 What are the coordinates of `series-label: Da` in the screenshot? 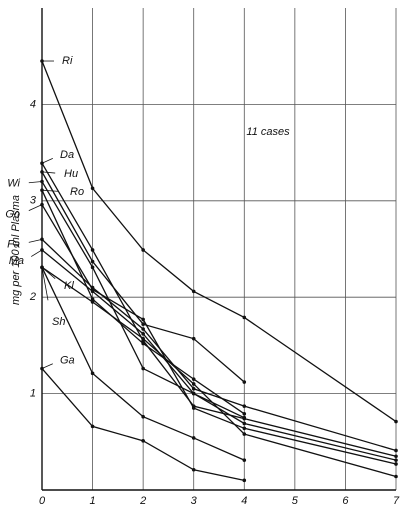 It's located at (67, 155).